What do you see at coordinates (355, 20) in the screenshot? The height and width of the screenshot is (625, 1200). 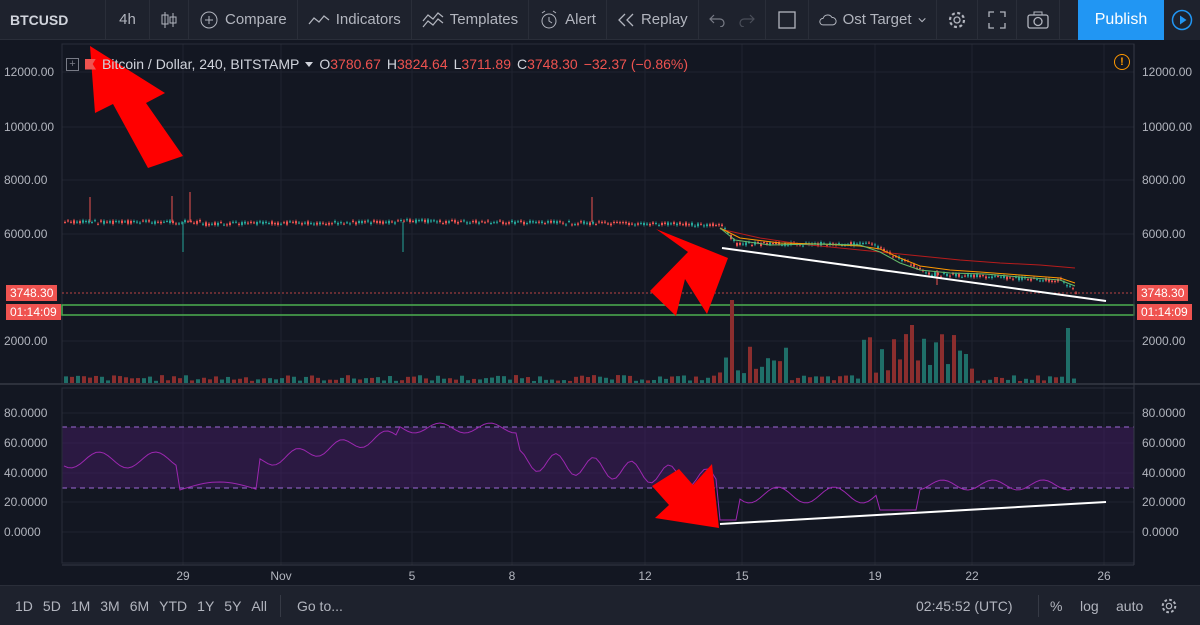 I see `indicators-button: Indicators` at bounding box center [355, 20].